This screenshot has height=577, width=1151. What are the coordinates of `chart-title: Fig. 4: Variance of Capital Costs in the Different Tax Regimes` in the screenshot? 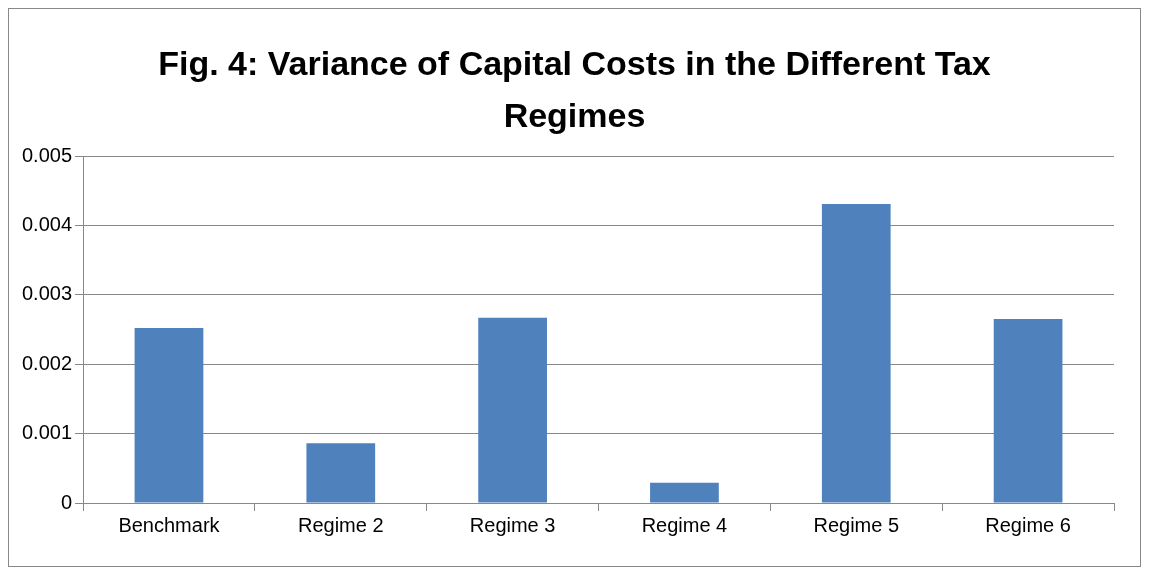 It's located at (574, 89).